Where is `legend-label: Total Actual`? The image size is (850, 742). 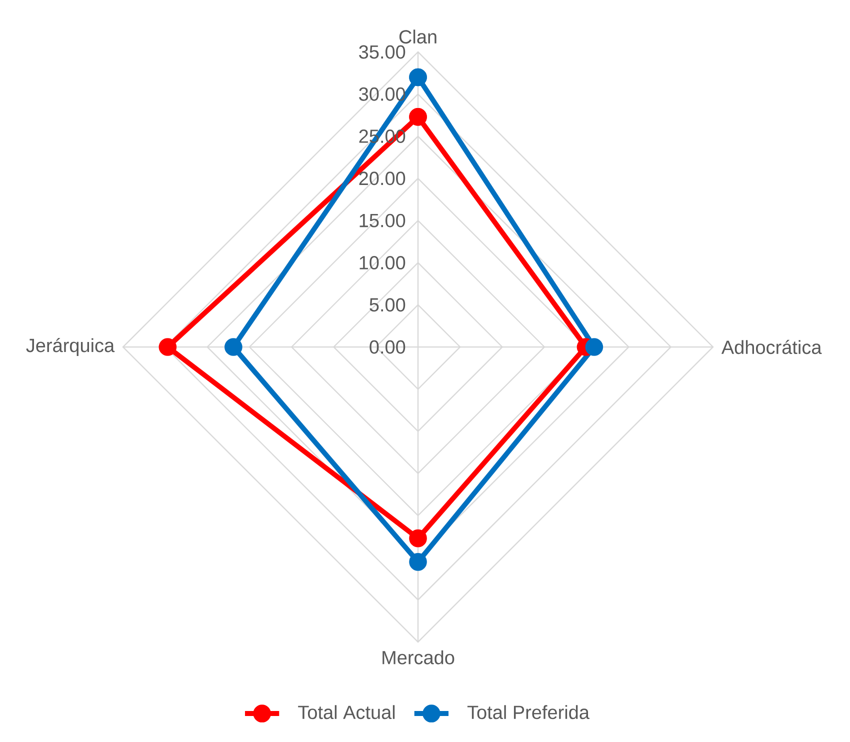 legend-label: Total Actual is located at coordinates (346, 712).